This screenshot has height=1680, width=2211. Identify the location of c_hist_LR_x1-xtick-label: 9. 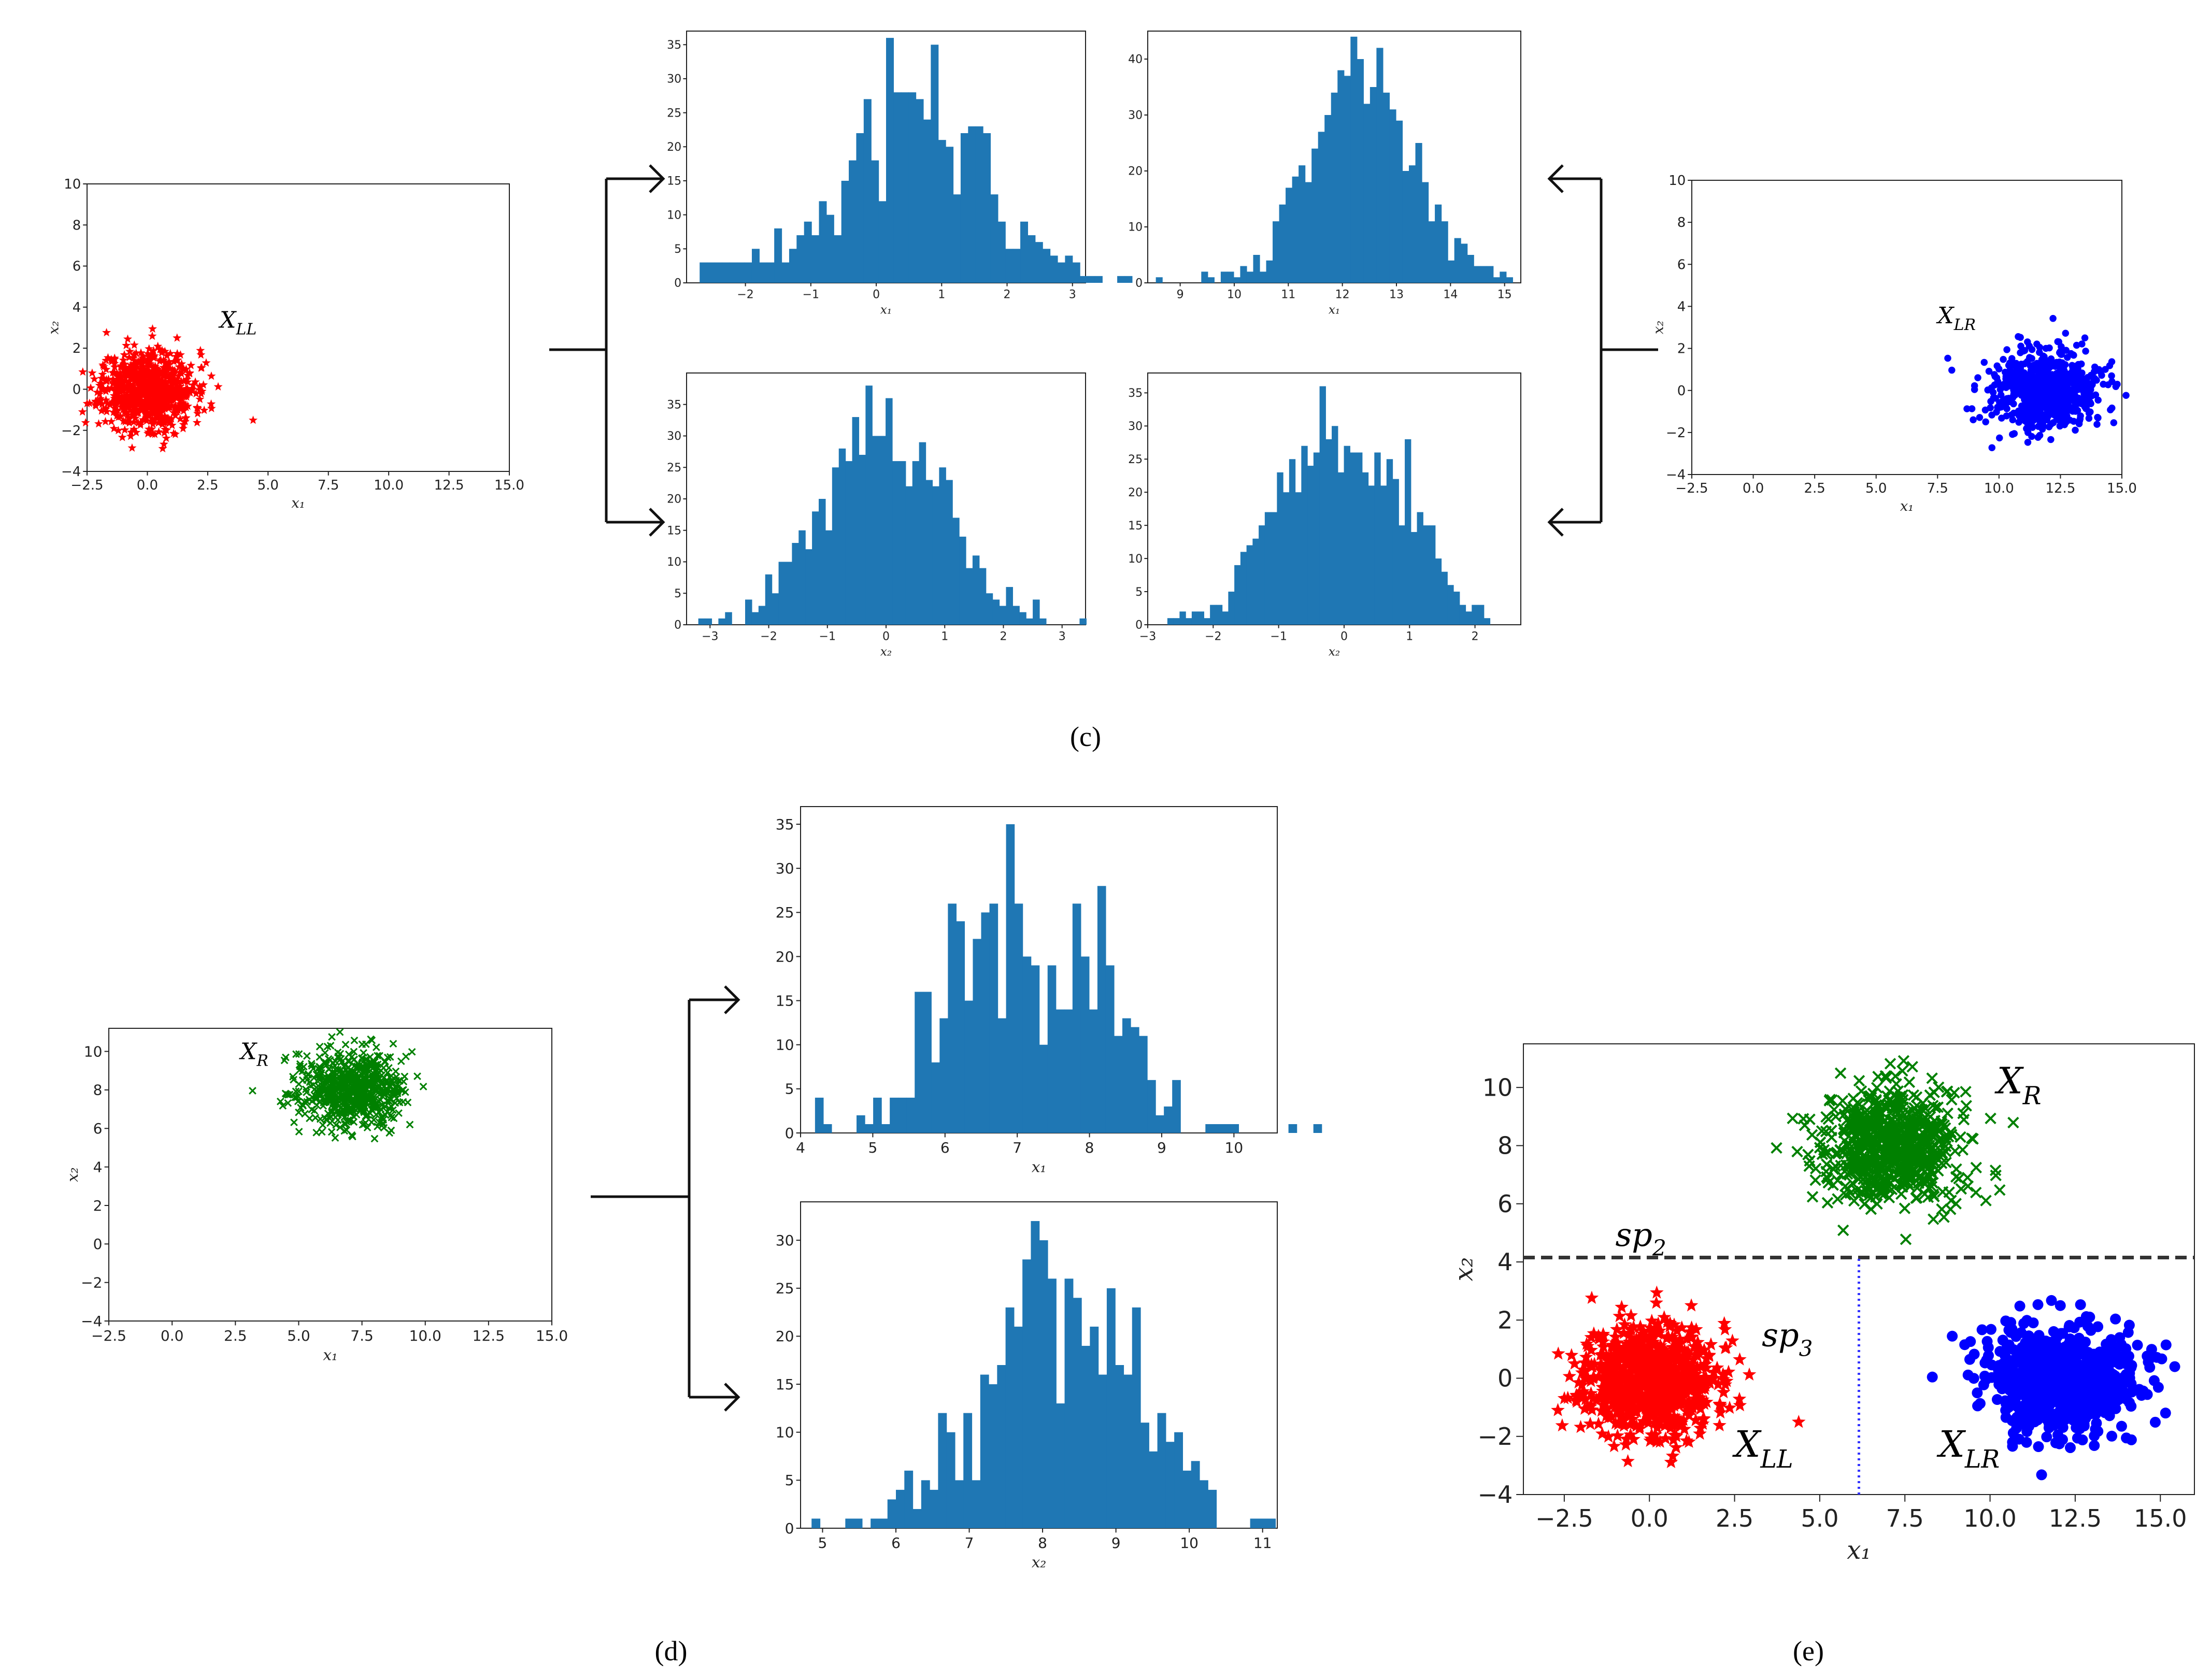
(1181, 295).